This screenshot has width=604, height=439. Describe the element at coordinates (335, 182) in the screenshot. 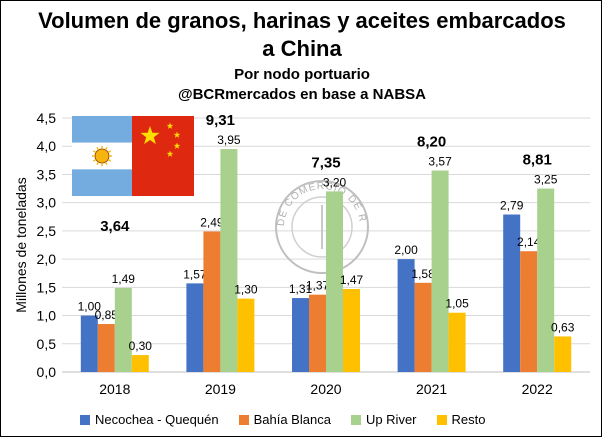

I see `data-label: 3,20` at that location.